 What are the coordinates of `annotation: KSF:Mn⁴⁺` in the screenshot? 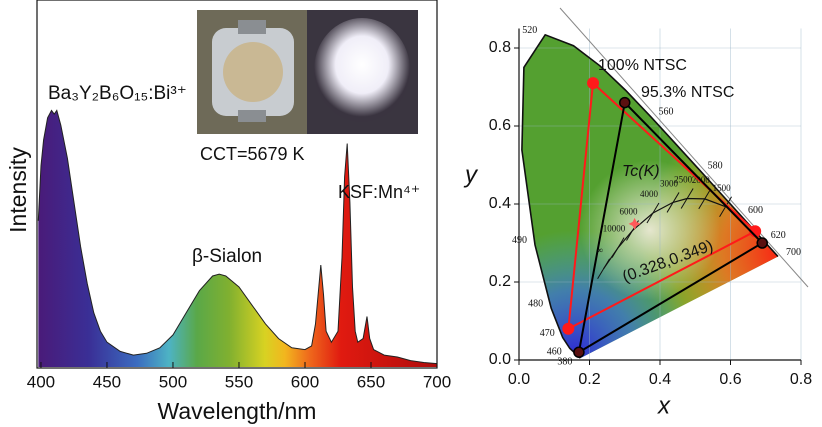 It's located at (379, 192).